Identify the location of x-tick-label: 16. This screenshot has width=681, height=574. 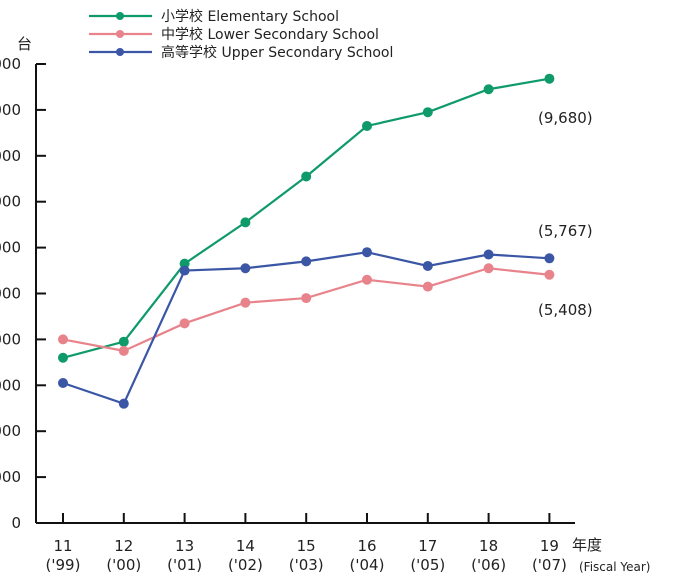
(366, 546).